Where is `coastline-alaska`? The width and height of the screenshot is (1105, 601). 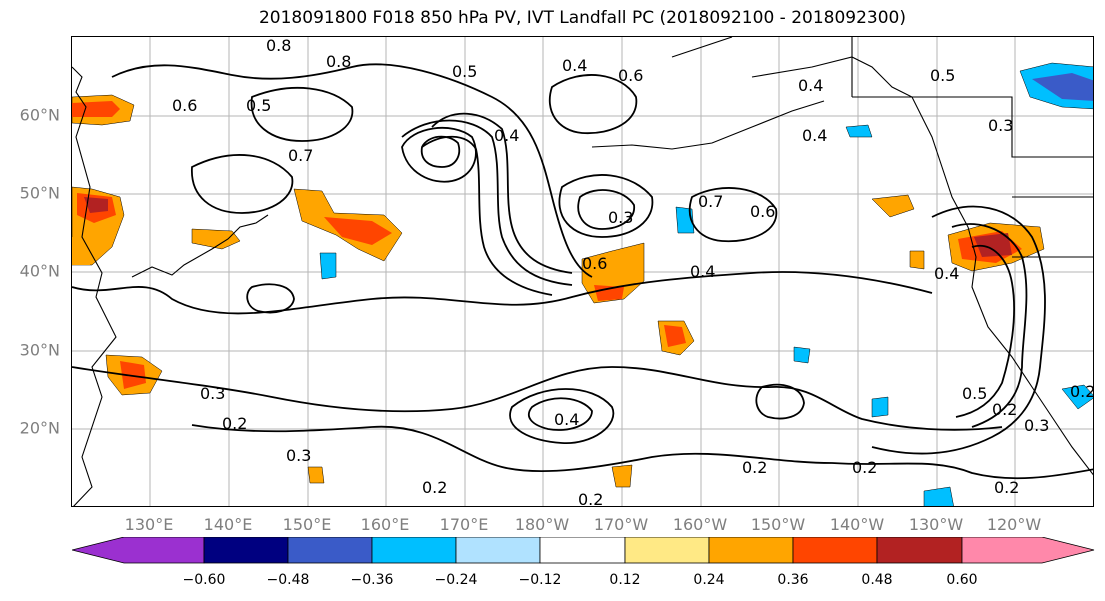 coastline-alaska is located at coordinates (820, 132).